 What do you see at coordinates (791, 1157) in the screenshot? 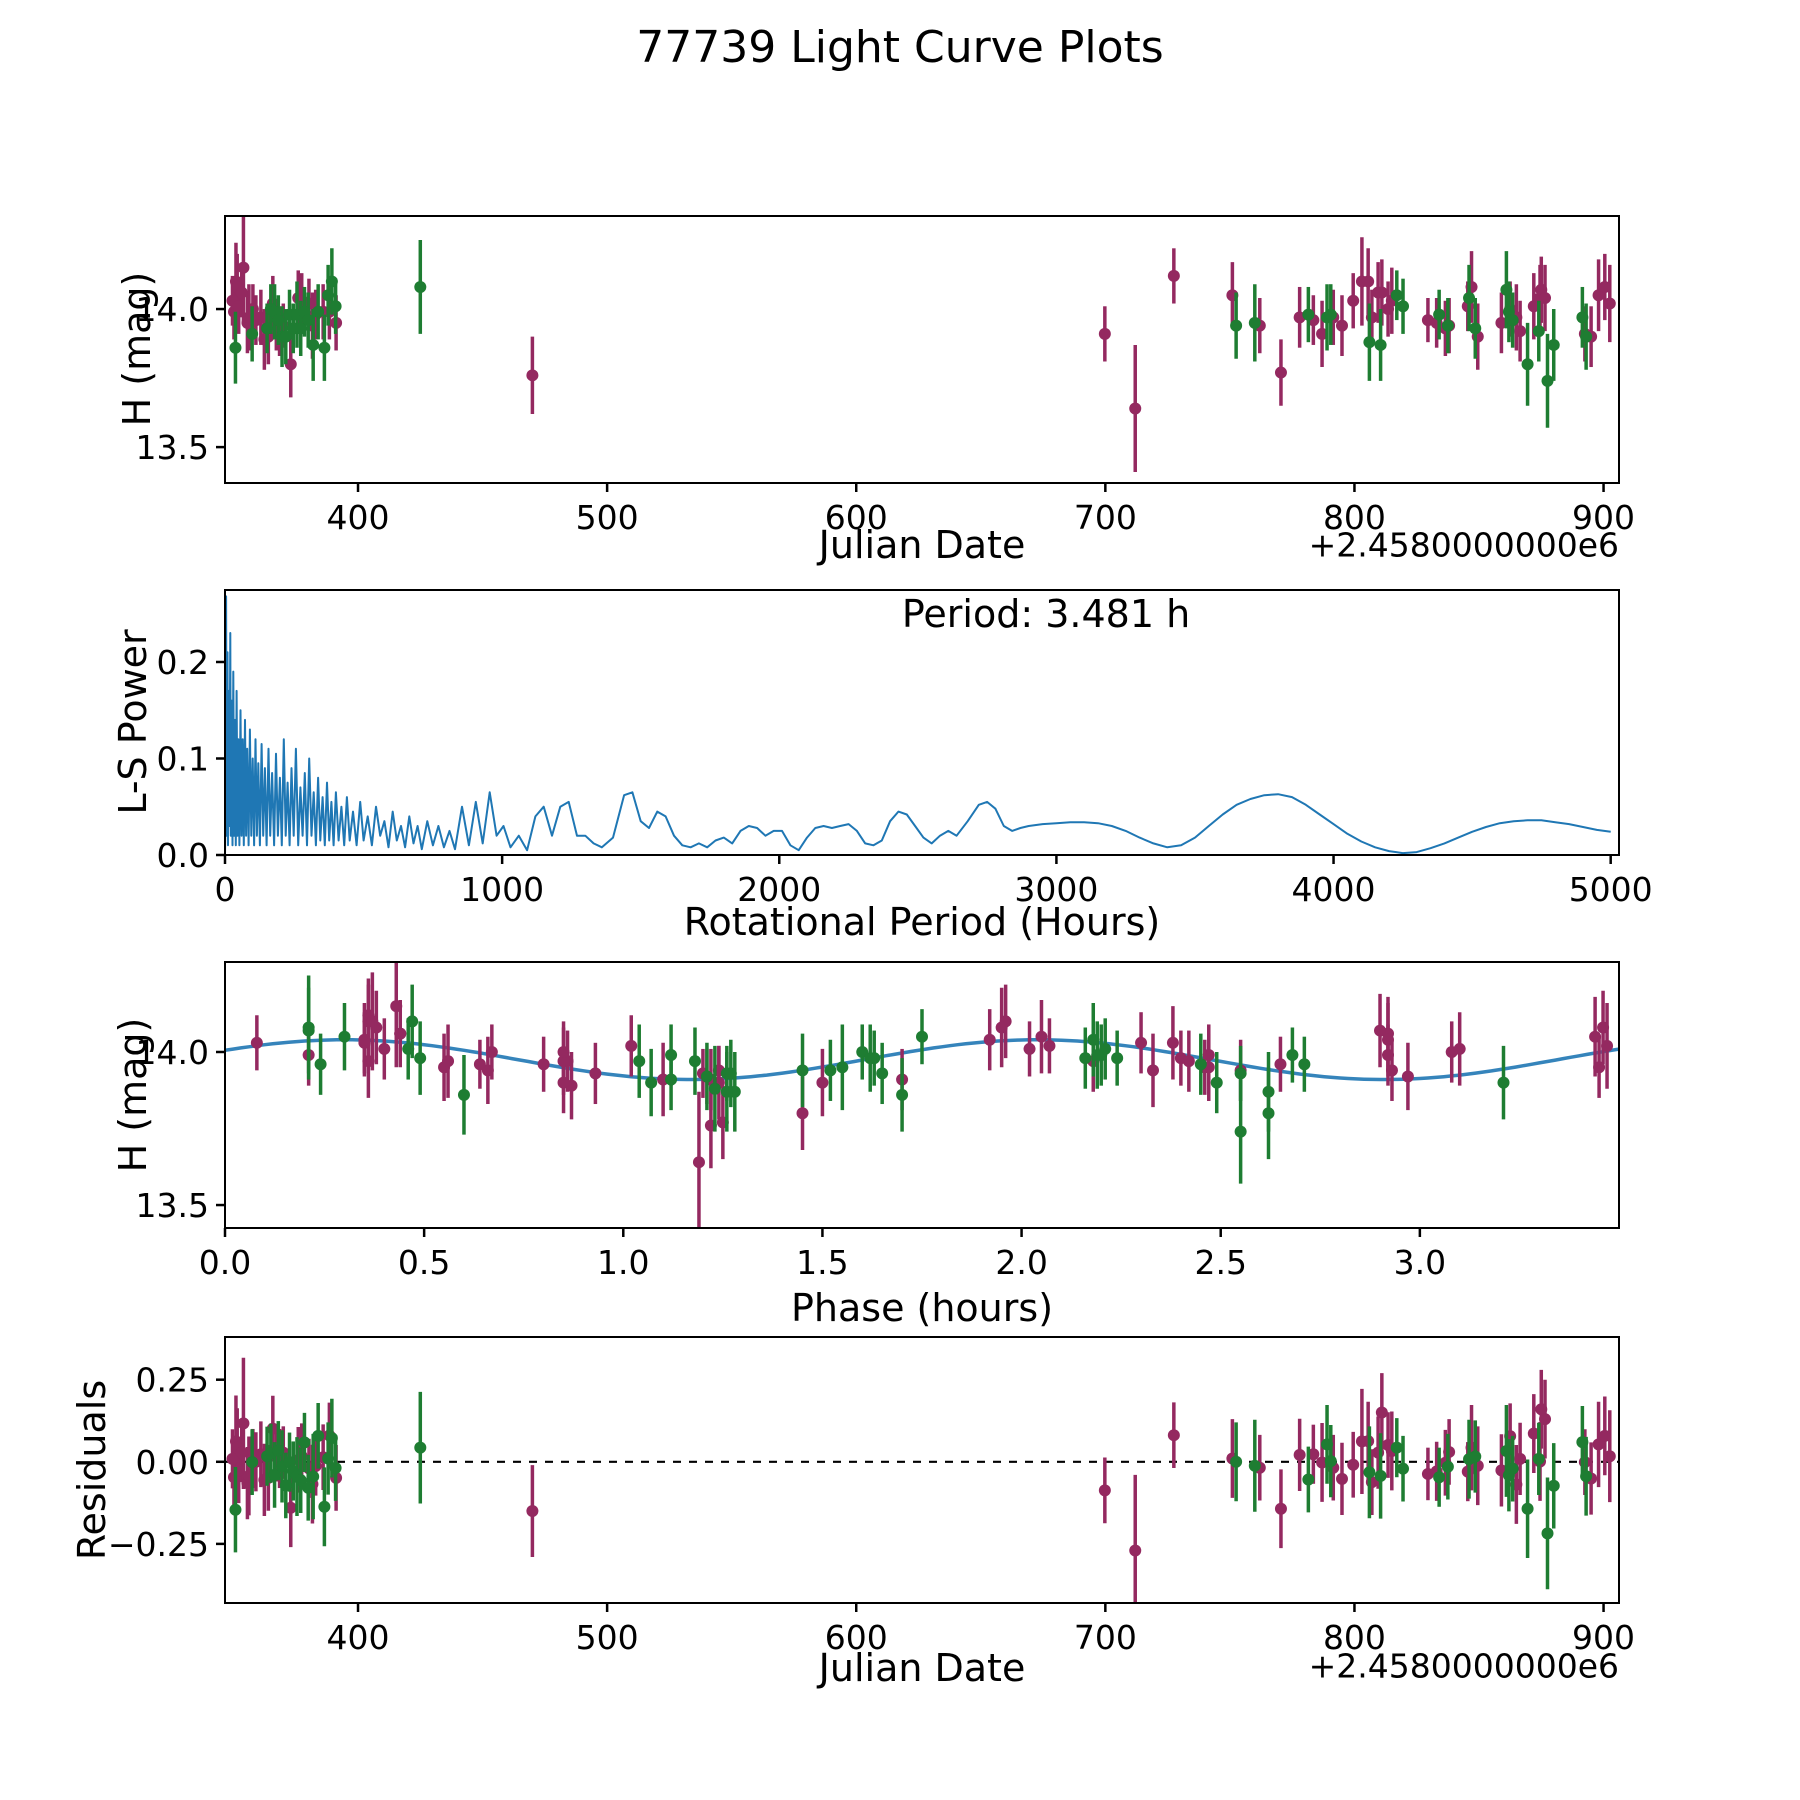
I see `phase-ticks: 0.0 0.5 1.0 1.5 2.0 2.5 3.0 14.0 13.5` at bounding box center [791, 1157].